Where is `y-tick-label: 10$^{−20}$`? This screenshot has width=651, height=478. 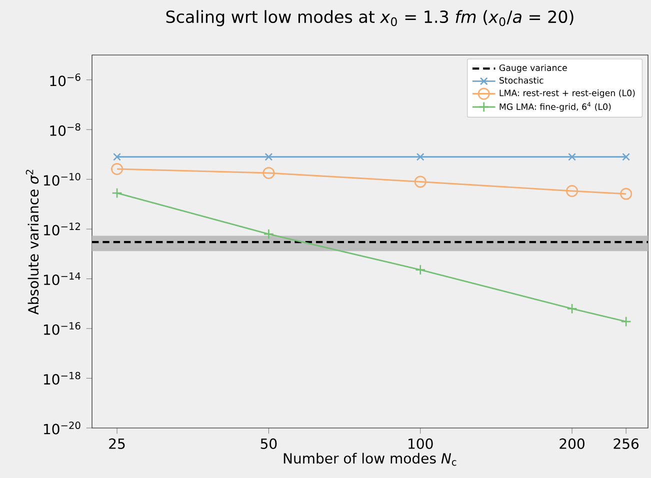 y-tick-label: 10$^{−20}$ is located at coordinates (62, 428).